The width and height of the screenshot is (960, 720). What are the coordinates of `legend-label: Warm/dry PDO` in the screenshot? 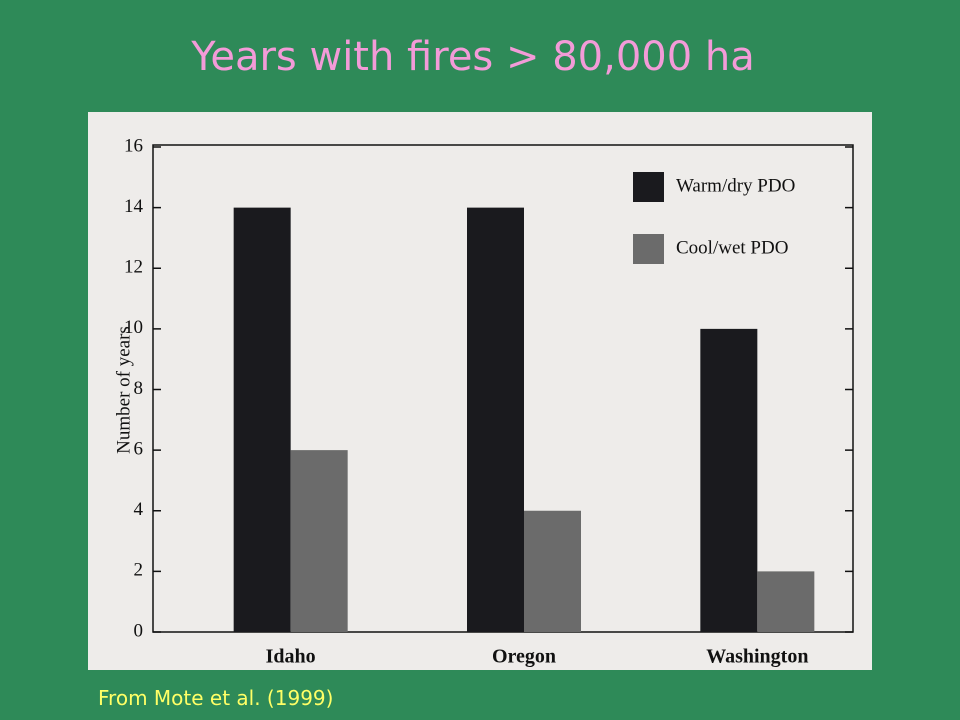 It's located at (735, 185).